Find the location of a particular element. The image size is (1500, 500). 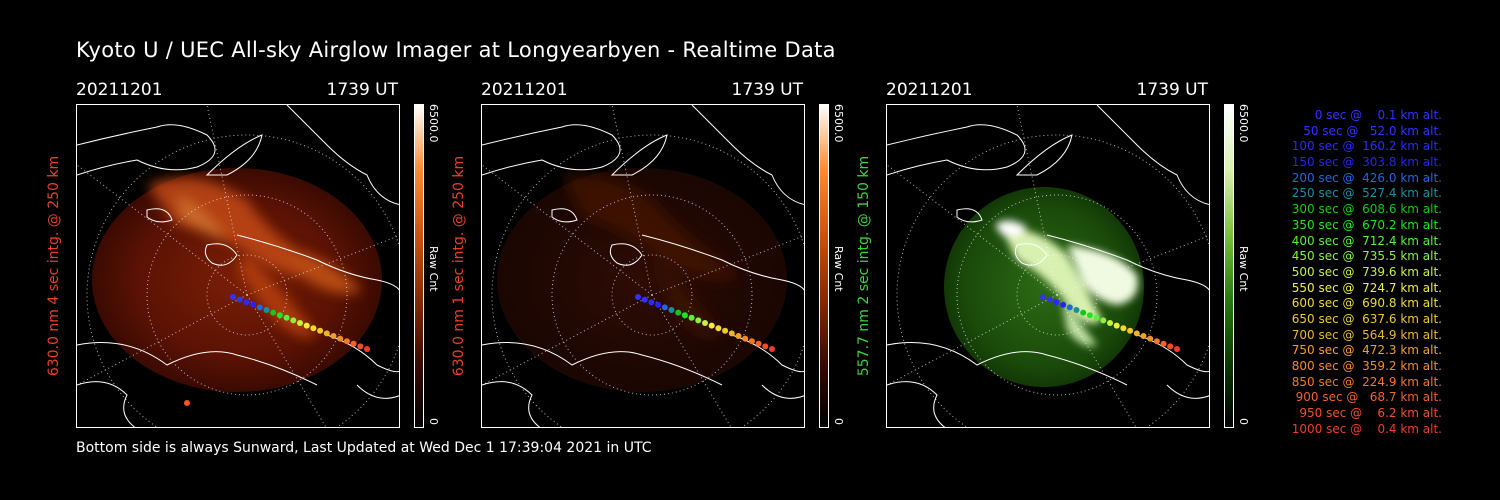

legend-row: 850 sec @ 224.9 km alt. is located at coordinates (1366, 381).